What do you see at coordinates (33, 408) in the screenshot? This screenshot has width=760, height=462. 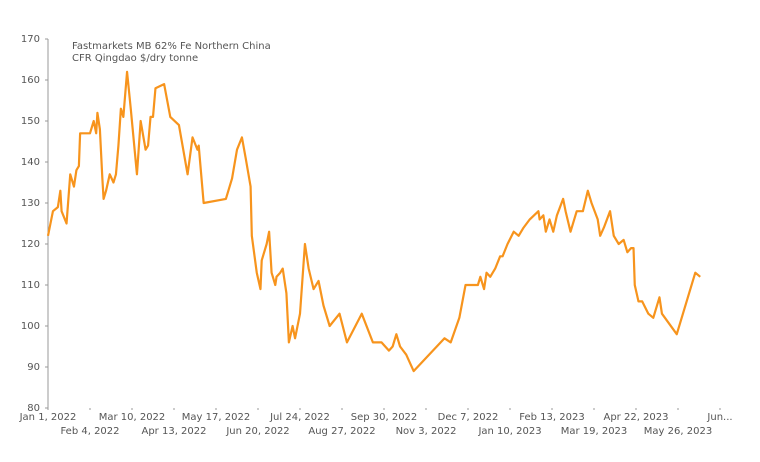 I see `y-tick-label: 80` at bounding box center [33, 408].